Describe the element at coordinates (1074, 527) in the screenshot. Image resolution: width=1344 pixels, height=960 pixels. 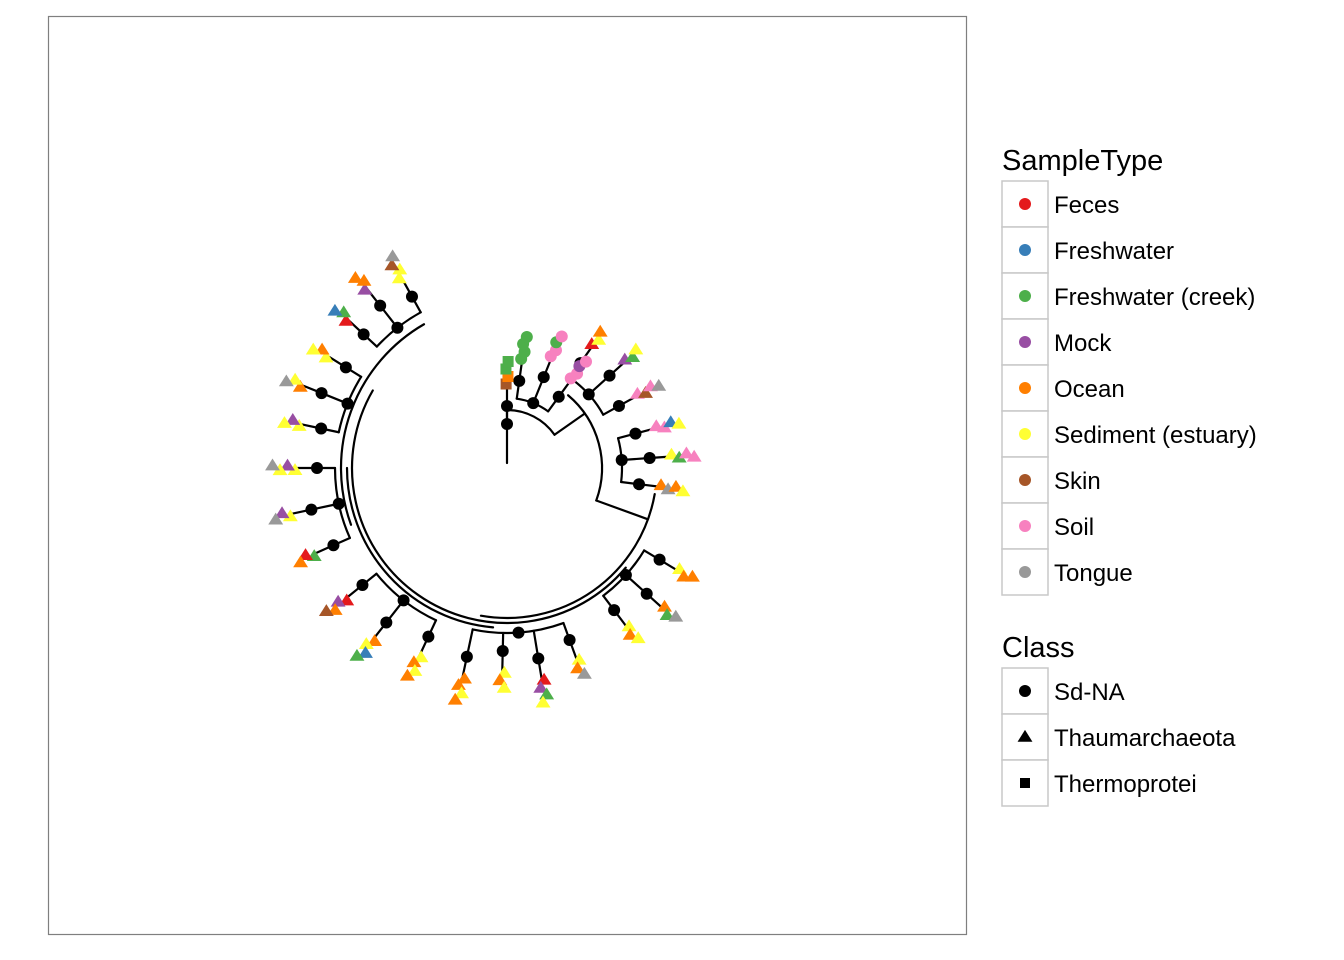
I see `legend-sample-type-label: Soil` at that location.